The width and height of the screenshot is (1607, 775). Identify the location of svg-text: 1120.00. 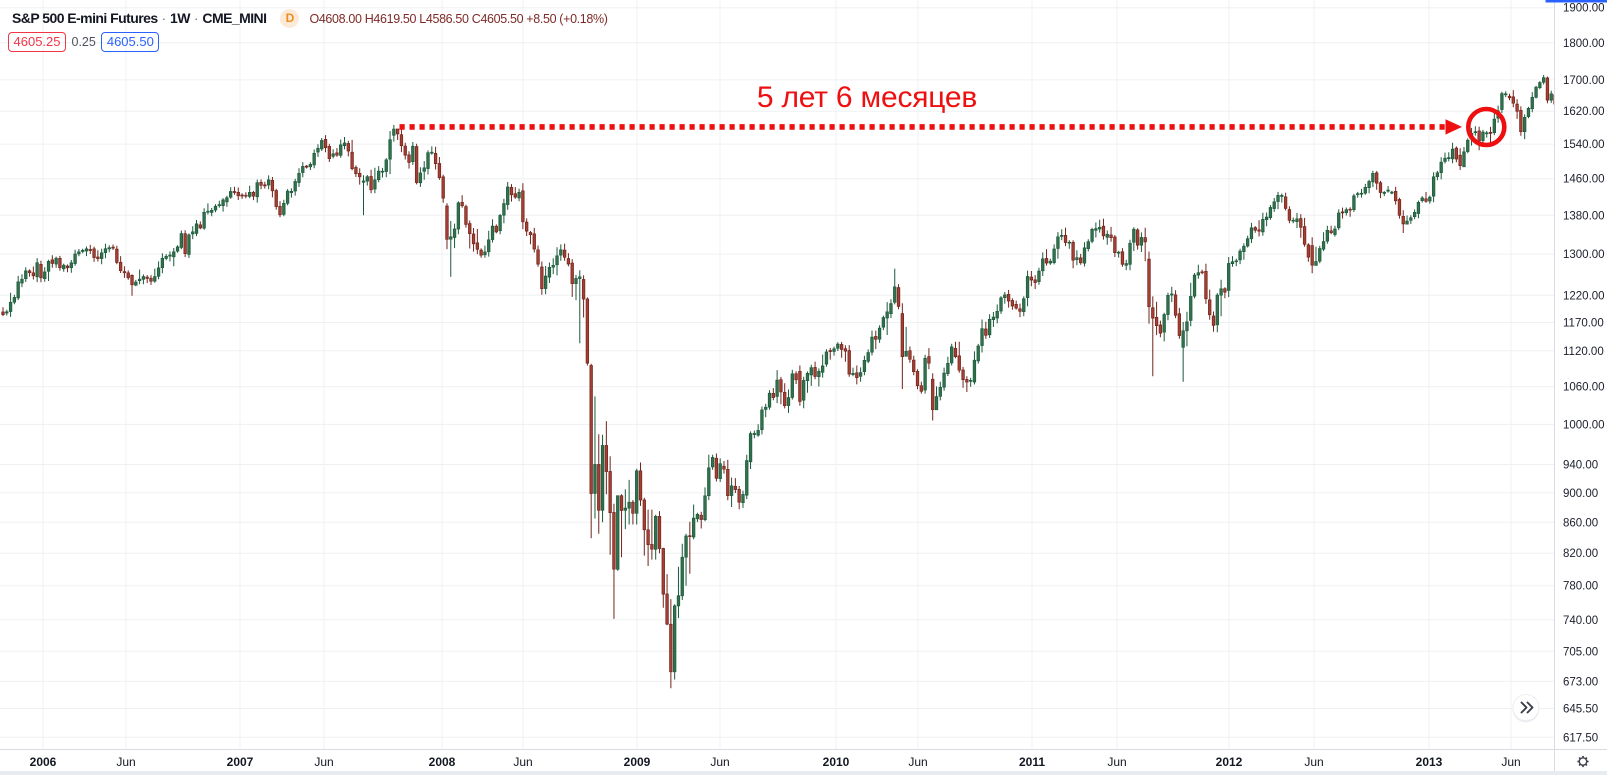
(1583, 352).